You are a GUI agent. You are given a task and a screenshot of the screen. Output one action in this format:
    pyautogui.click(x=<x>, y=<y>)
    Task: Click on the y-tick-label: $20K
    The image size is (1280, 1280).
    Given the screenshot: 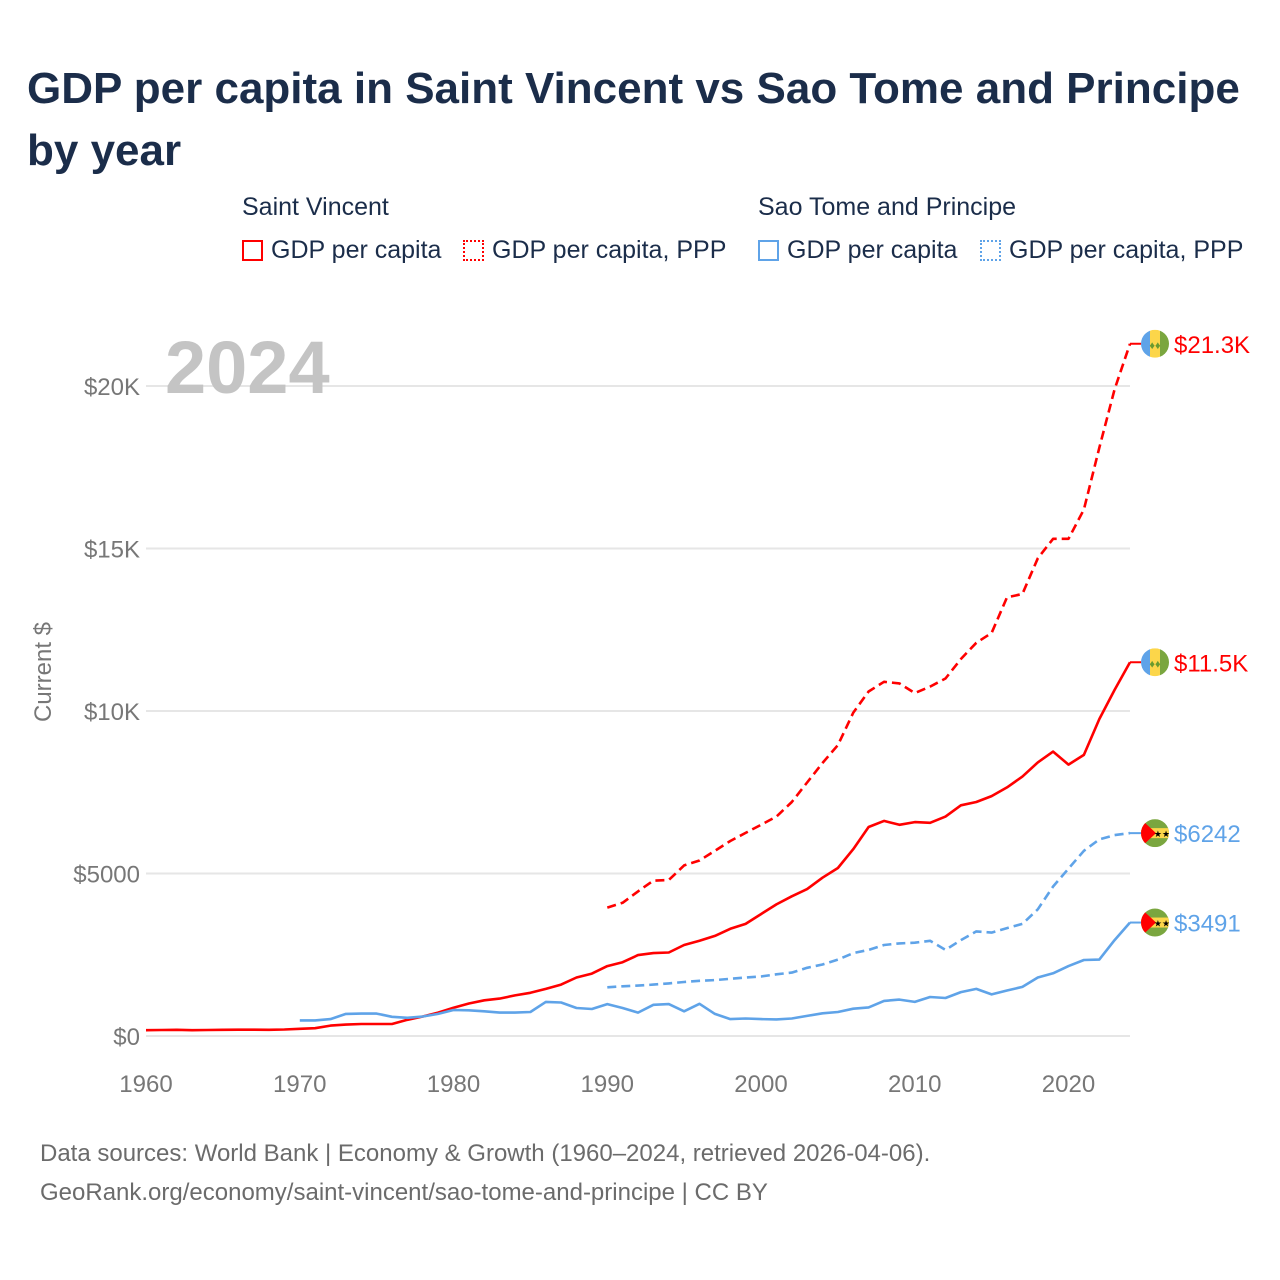 What is the action you would take?
    pyautogui.click(x=112, y=387)
    